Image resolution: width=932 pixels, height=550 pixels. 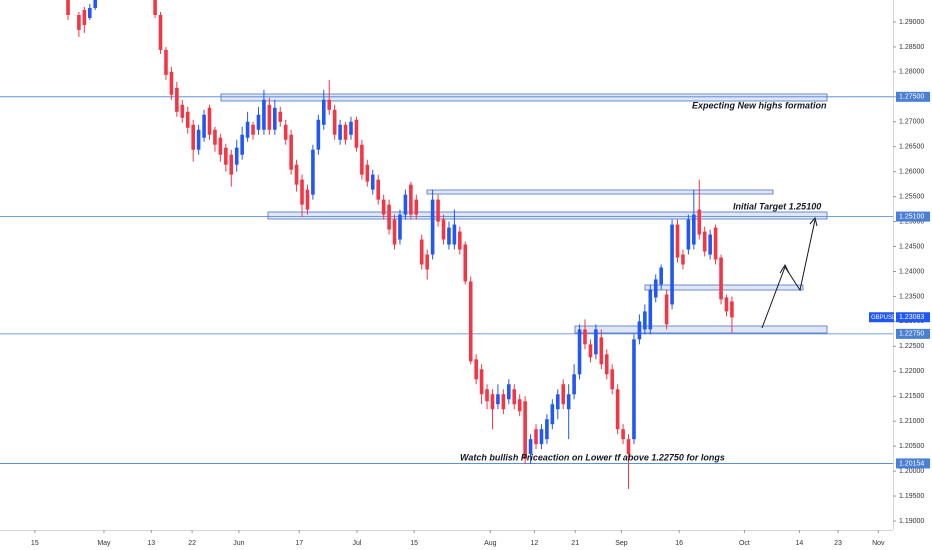 I want to click on level-label: 1.22750, so click(x=911, y=334).